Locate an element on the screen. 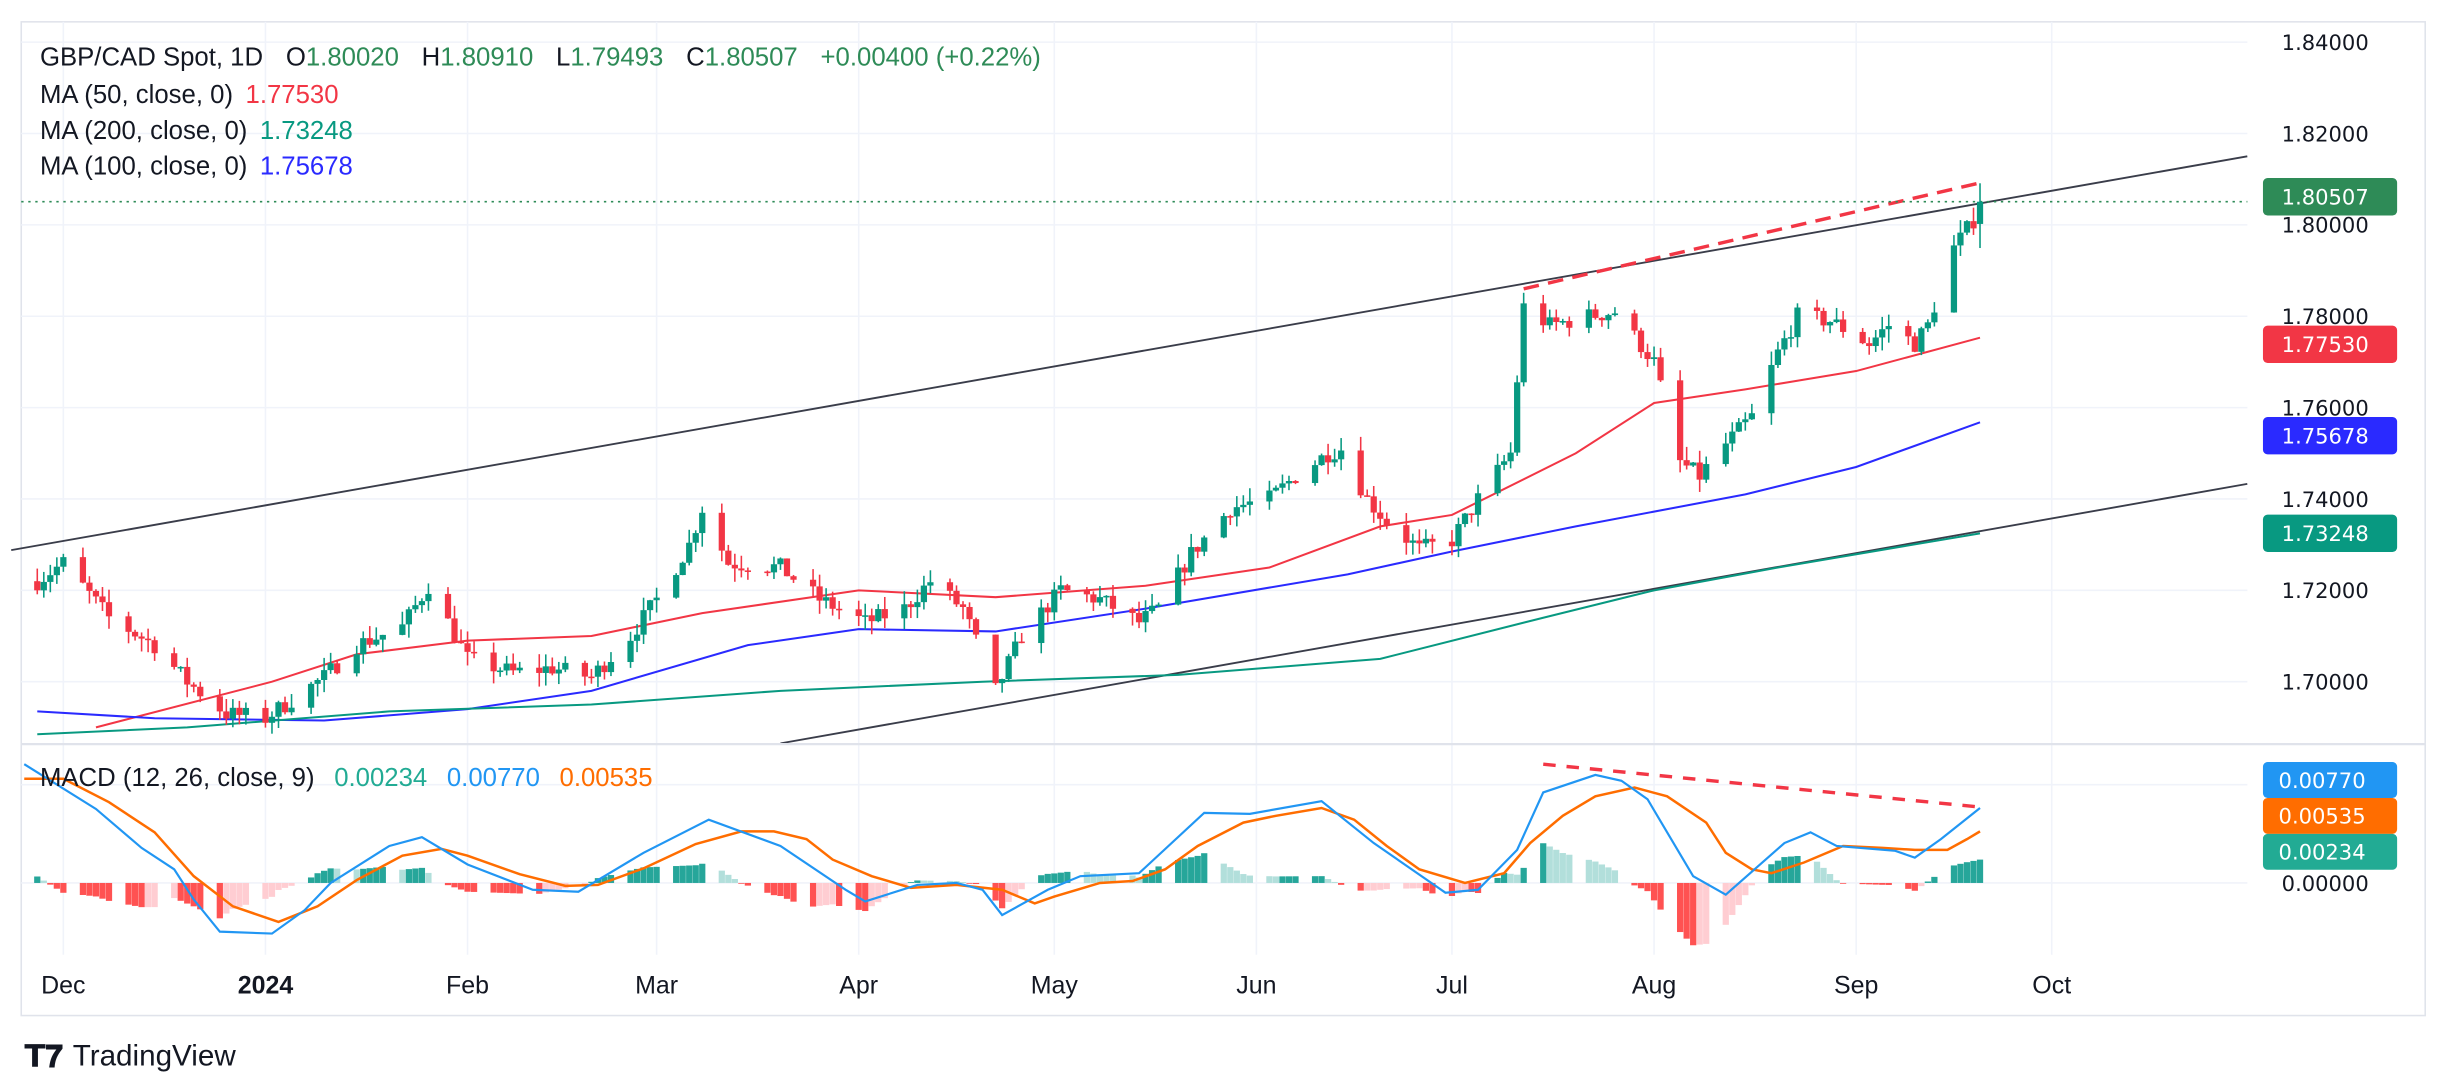 This screenshot has height=1092, width=2448. macd-dashed-divergence-line is located at coordinates (1762, 785).